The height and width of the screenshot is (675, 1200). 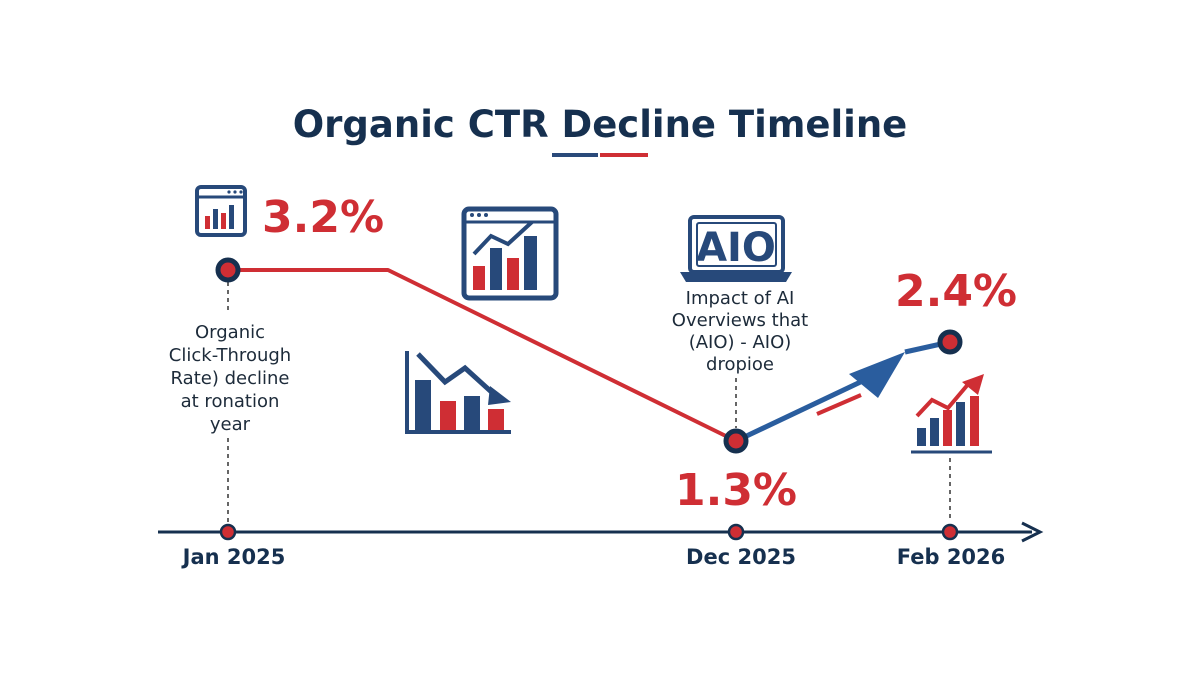 What do you see at coordinates (1032, 532) in the screenshot?
I see `timeline-axis-arrowhead` at bounding box center [1032, 532].